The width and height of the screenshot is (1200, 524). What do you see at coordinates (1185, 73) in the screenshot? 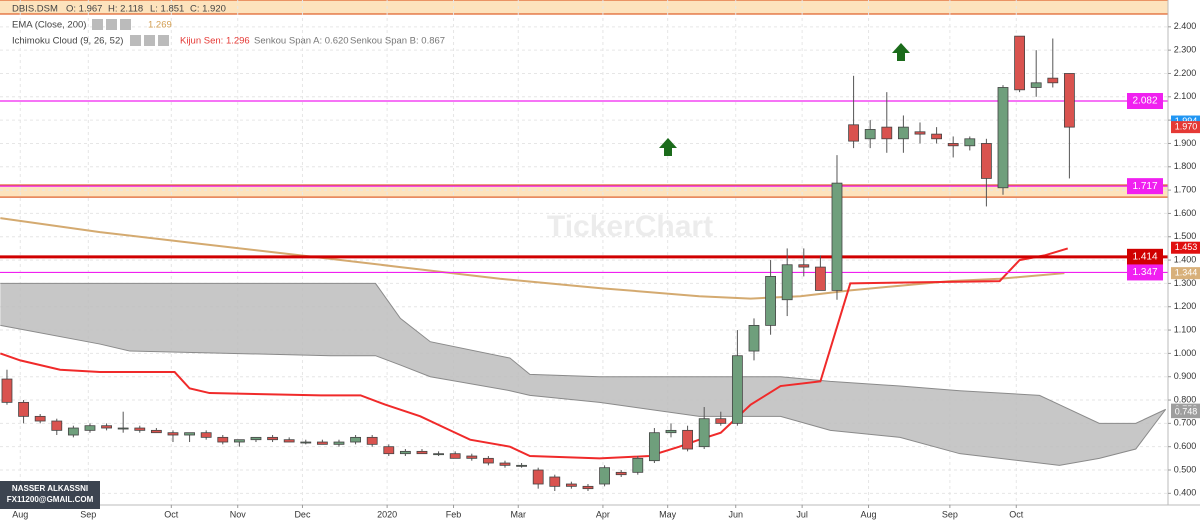
I see `y-tick-label: 2.200` at bounding box center [1185, 73].